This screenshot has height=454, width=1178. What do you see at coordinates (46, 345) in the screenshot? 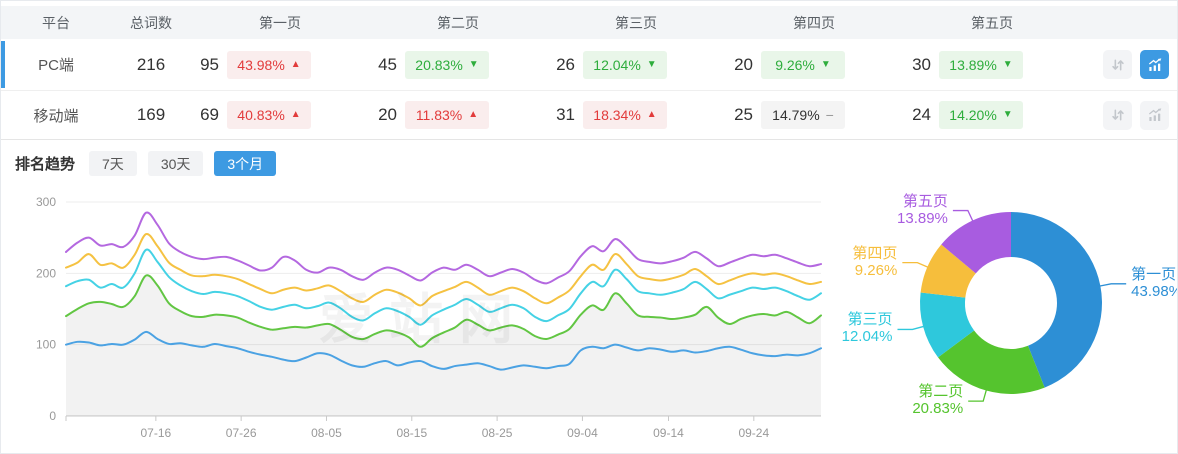
I see `svg-text: 100` at bounding box center [46, 345].